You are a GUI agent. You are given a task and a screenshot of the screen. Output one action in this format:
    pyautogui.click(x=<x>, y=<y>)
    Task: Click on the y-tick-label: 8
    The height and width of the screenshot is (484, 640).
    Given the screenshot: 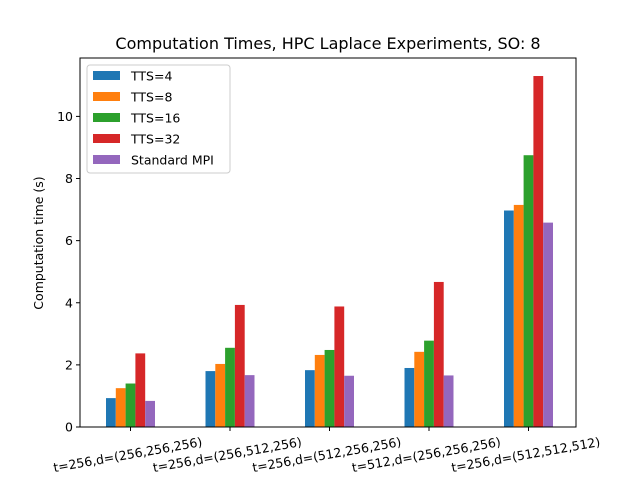 What is the action you would take?
    pyautogui.click(x=69, y=178)
    